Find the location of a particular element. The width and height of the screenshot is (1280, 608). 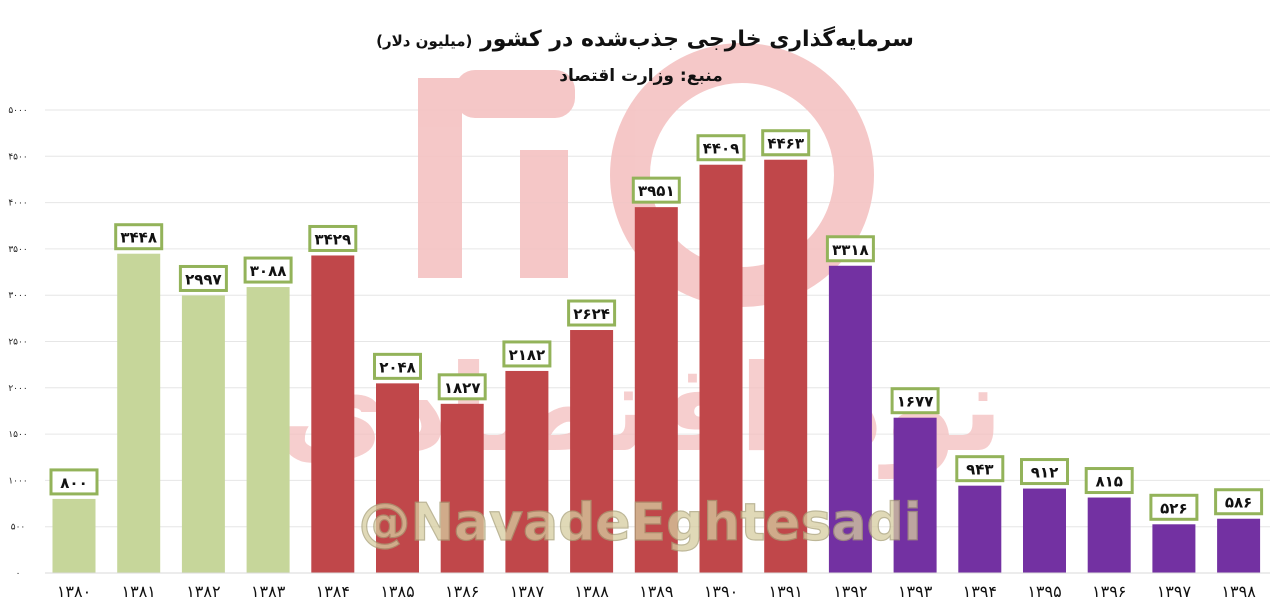

x-tick-label: ۱۳۸۸ is located at coordinates (591, 591).